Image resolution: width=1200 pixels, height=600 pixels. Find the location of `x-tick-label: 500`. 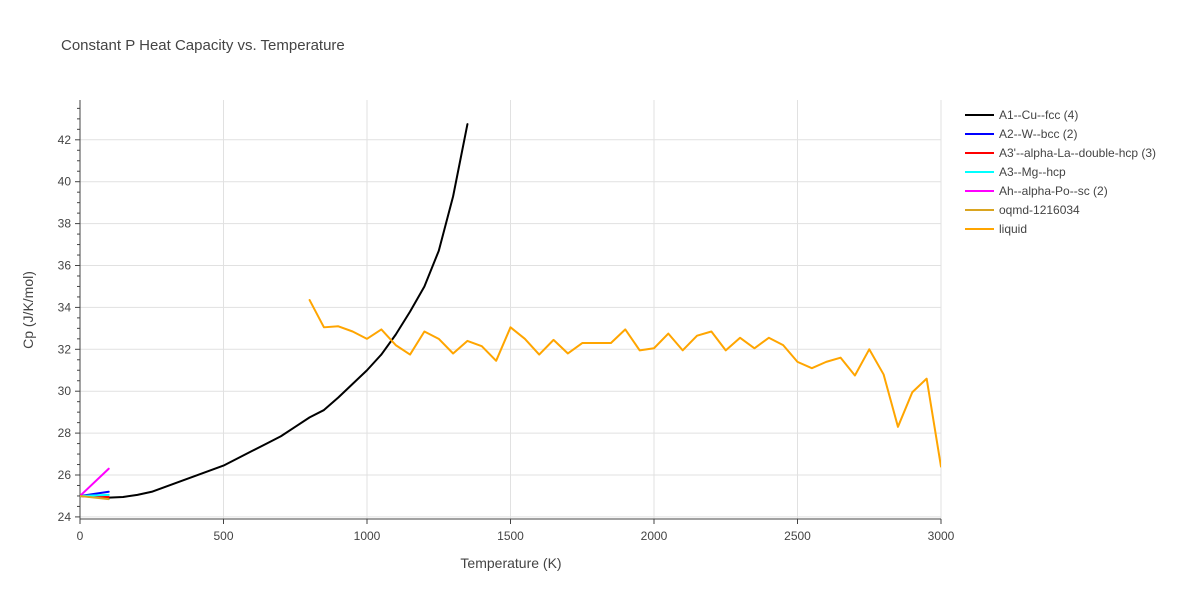

x-tick-label: 500 is located at coordinates (223, 536).